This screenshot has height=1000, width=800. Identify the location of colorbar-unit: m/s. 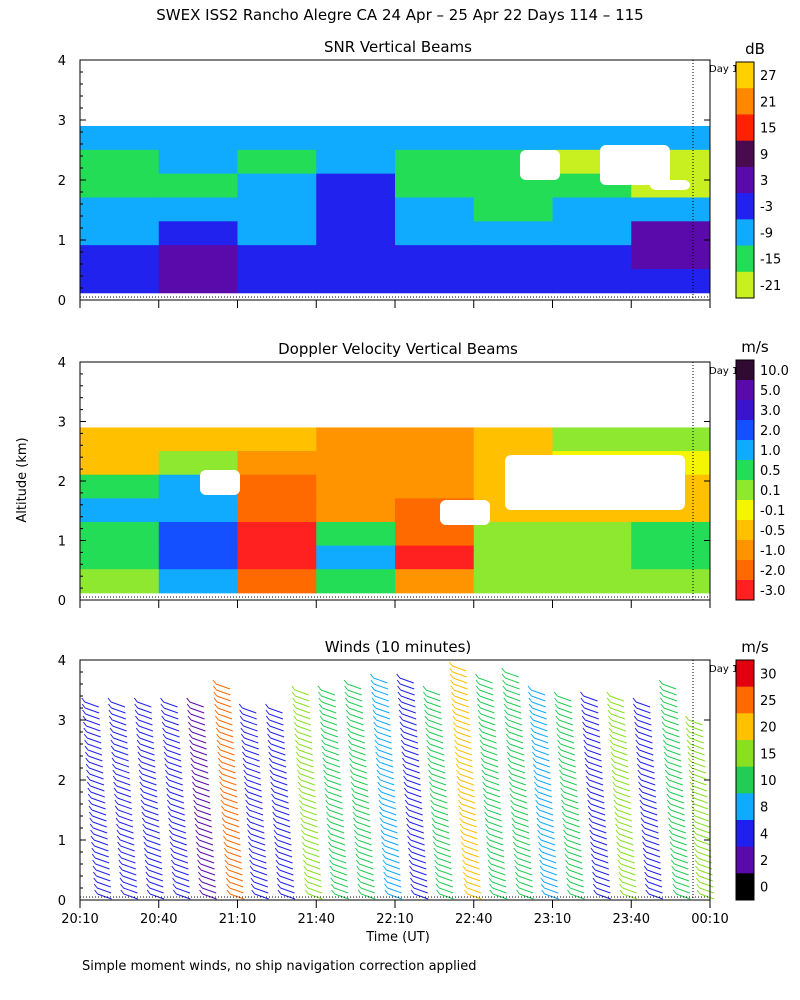
(755, 647).